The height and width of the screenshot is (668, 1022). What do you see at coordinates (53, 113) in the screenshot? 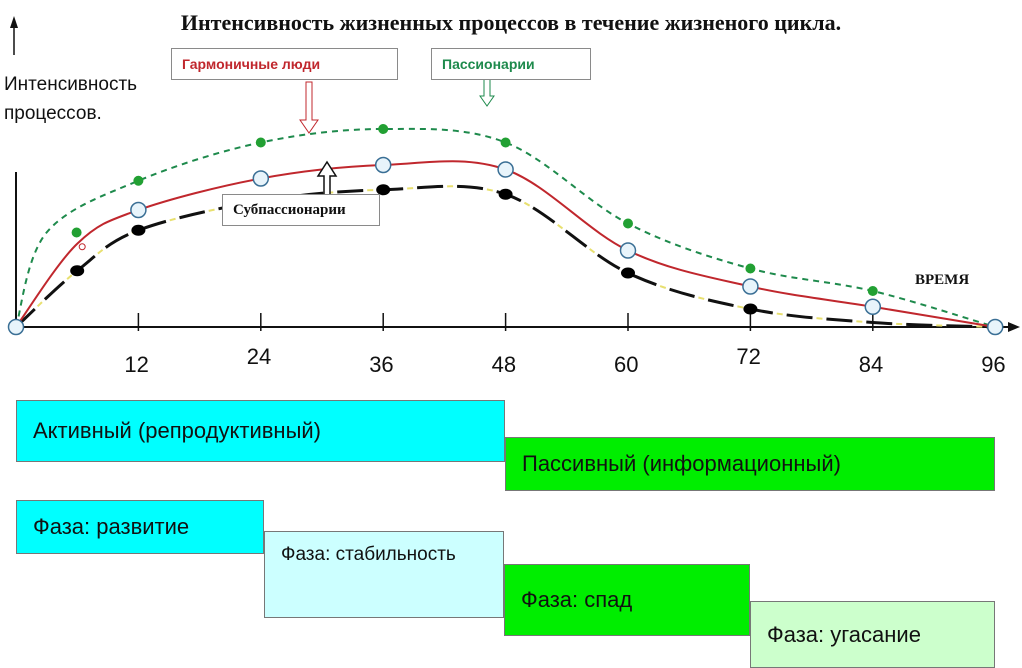
I see `y-axis-label-line-2: процессов.` at bounding box center [53, 113].